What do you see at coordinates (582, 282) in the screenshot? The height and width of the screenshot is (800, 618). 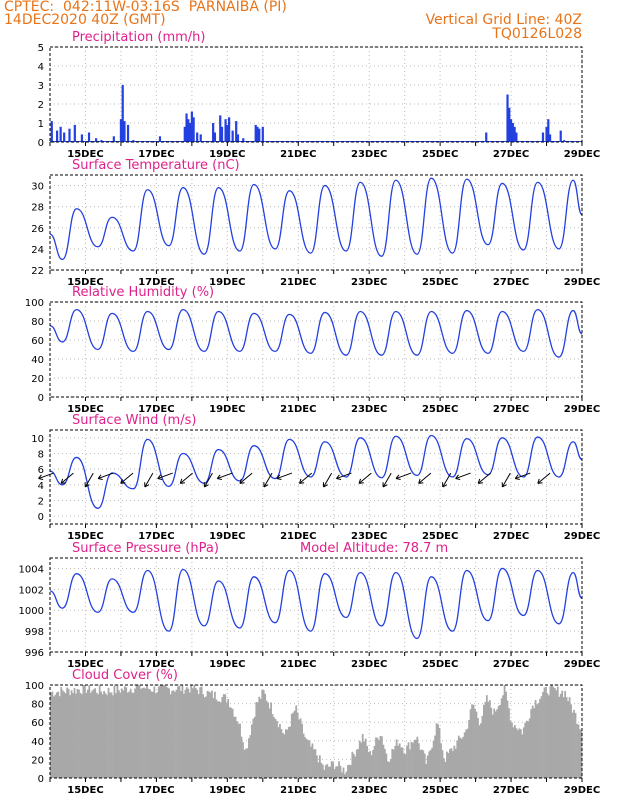 I see `x-tick-label: 29DEC` at bounding box center [582, 282].